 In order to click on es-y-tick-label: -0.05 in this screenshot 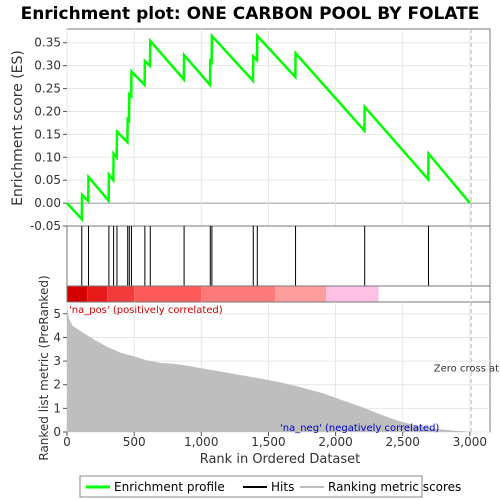, I will do `click(45, 226)`.